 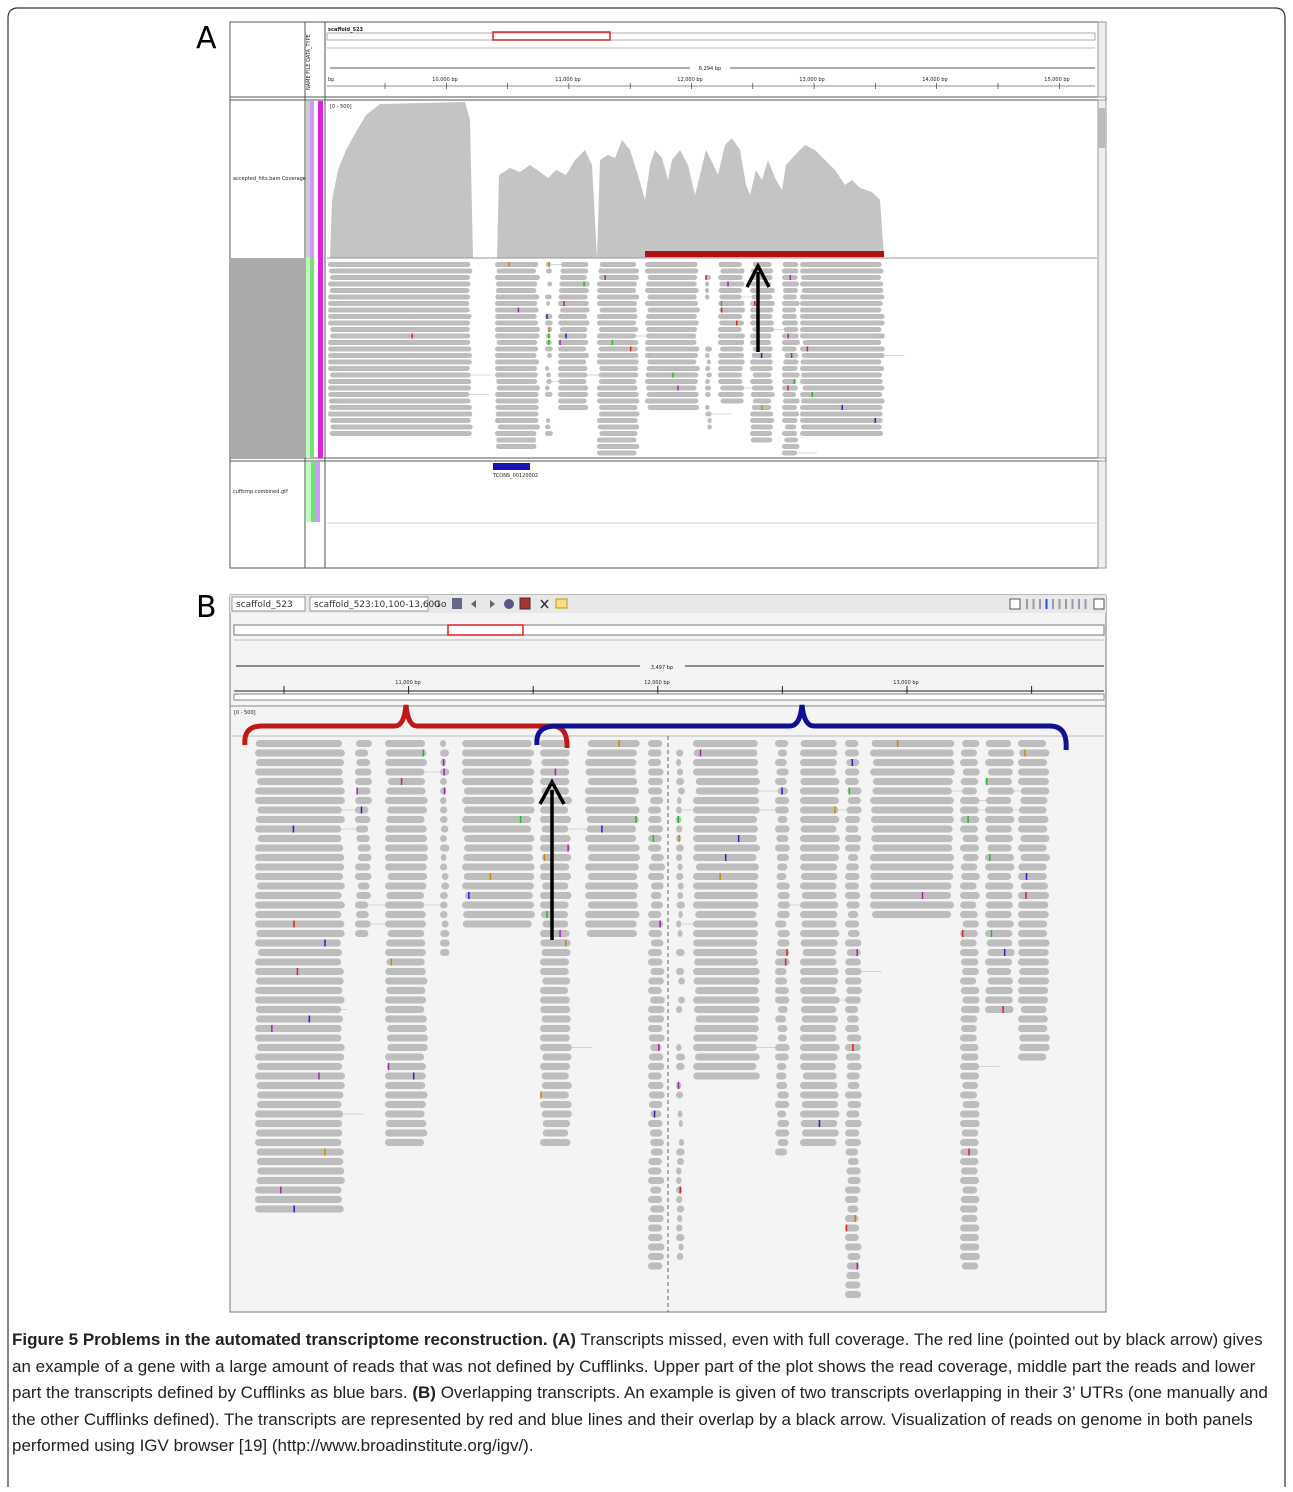 I want to click on nav-icons, so click(x=483, y=604).